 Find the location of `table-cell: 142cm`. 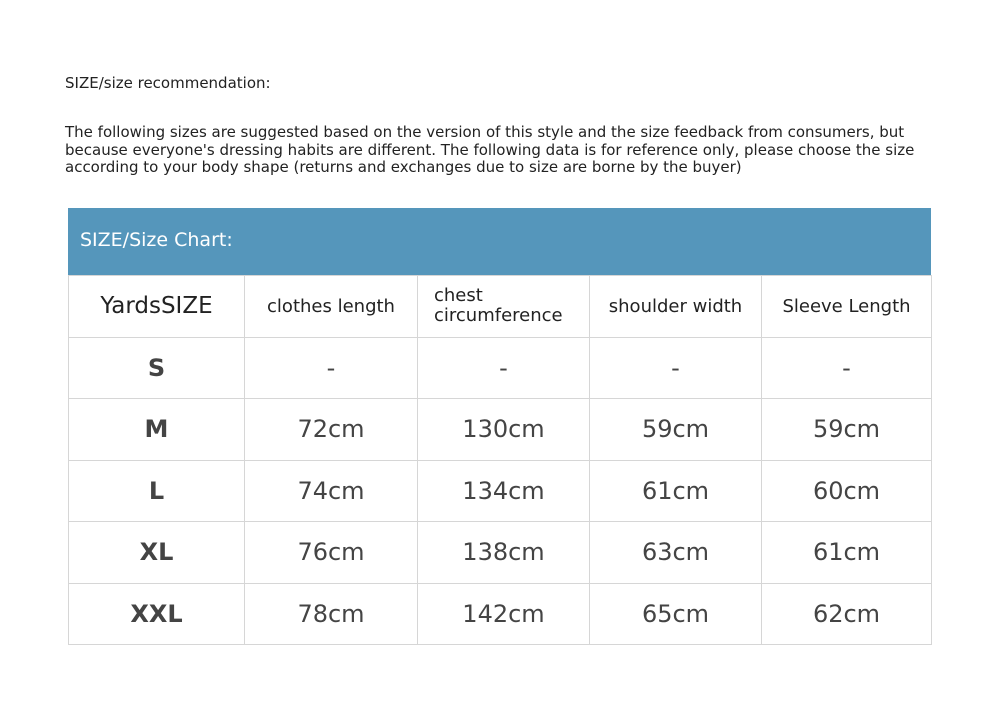

table-cell: 142cm is located at coordinates (503, 613).